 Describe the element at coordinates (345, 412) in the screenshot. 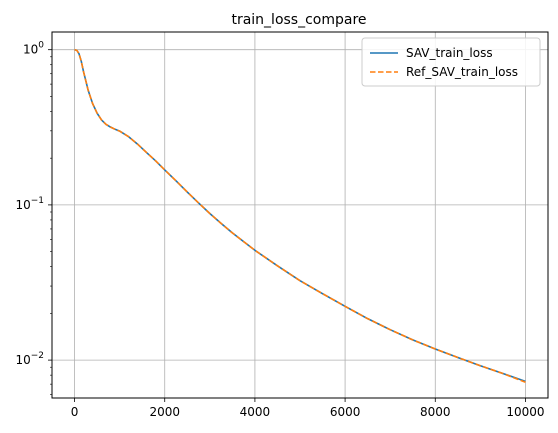

I see `x-tick-label: 6000` at that location.